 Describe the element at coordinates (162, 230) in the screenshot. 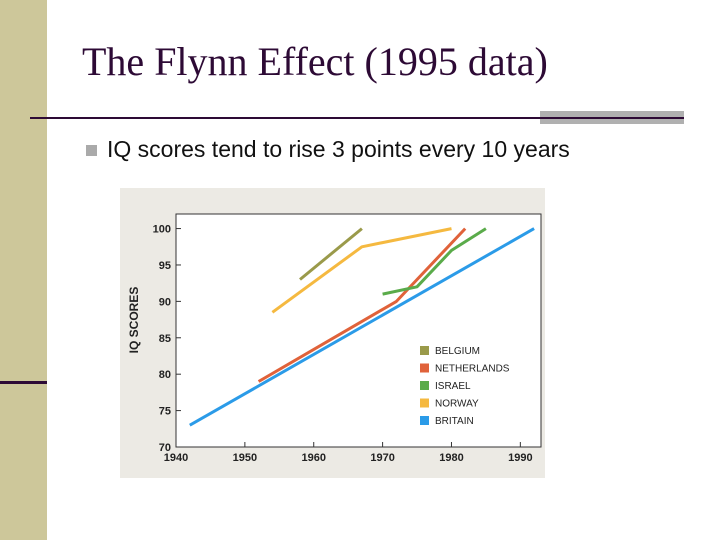

I see `y-tick-label: 100` at that location.